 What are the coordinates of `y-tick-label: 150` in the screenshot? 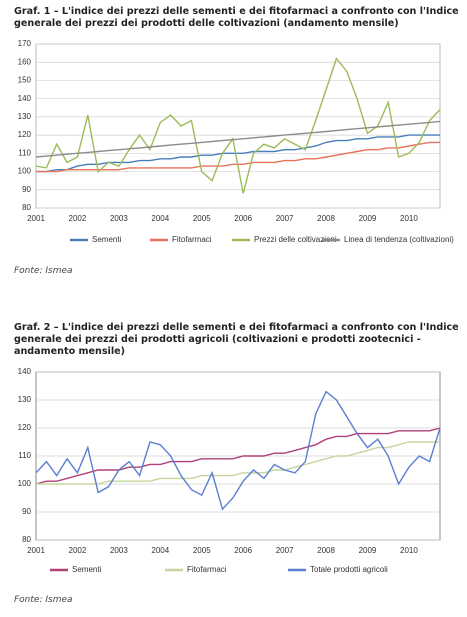 It's located at (25, 80).